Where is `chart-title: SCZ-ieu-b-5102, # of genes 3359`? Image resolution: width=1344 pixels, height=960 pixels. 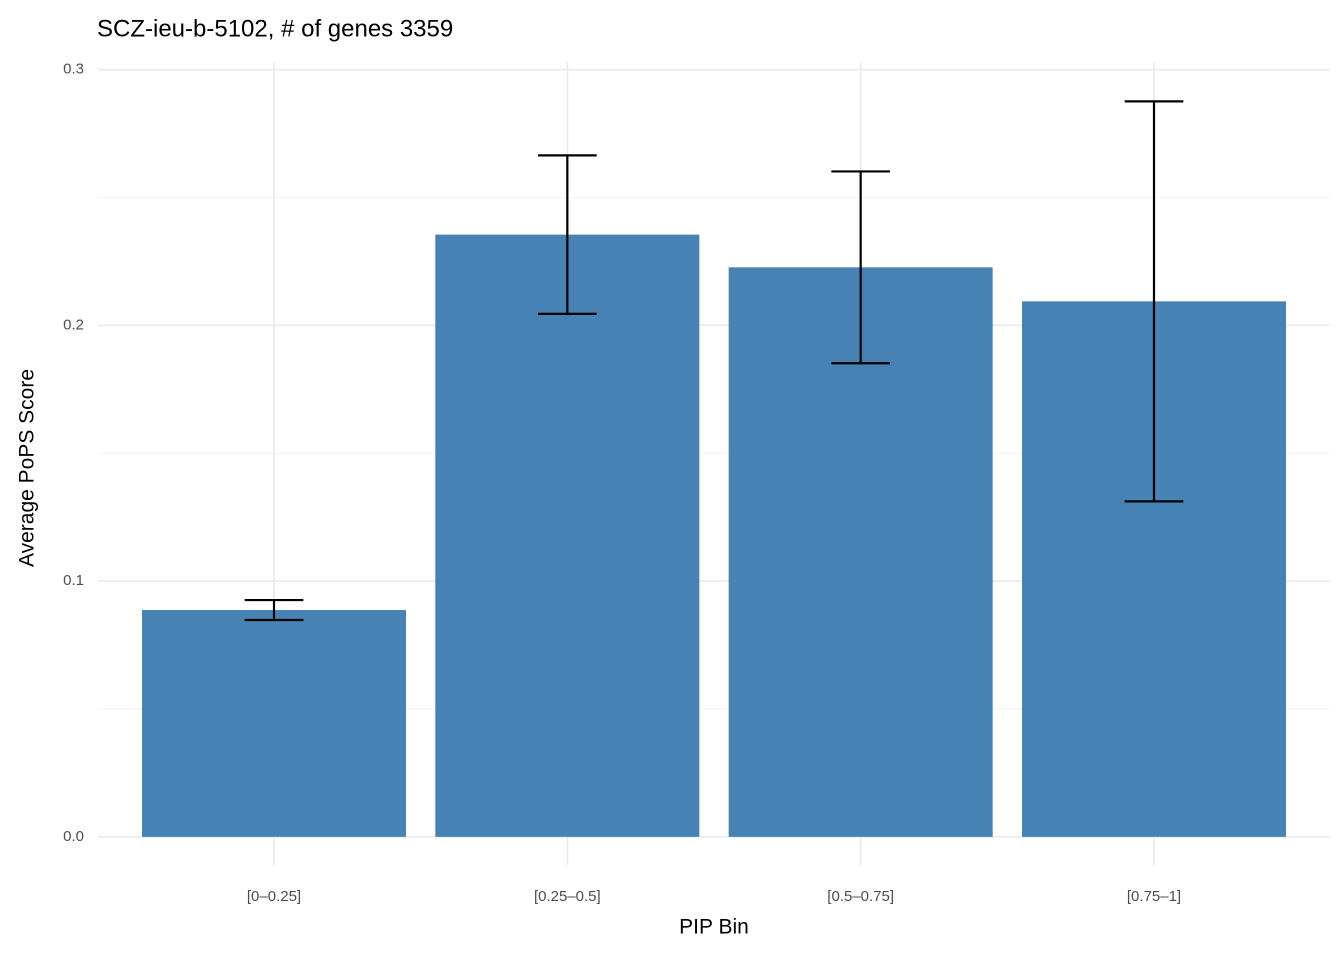 chart-title: SCZ-ieu-b-5102, # of genes 3359 is located at coordinates (275, 28).